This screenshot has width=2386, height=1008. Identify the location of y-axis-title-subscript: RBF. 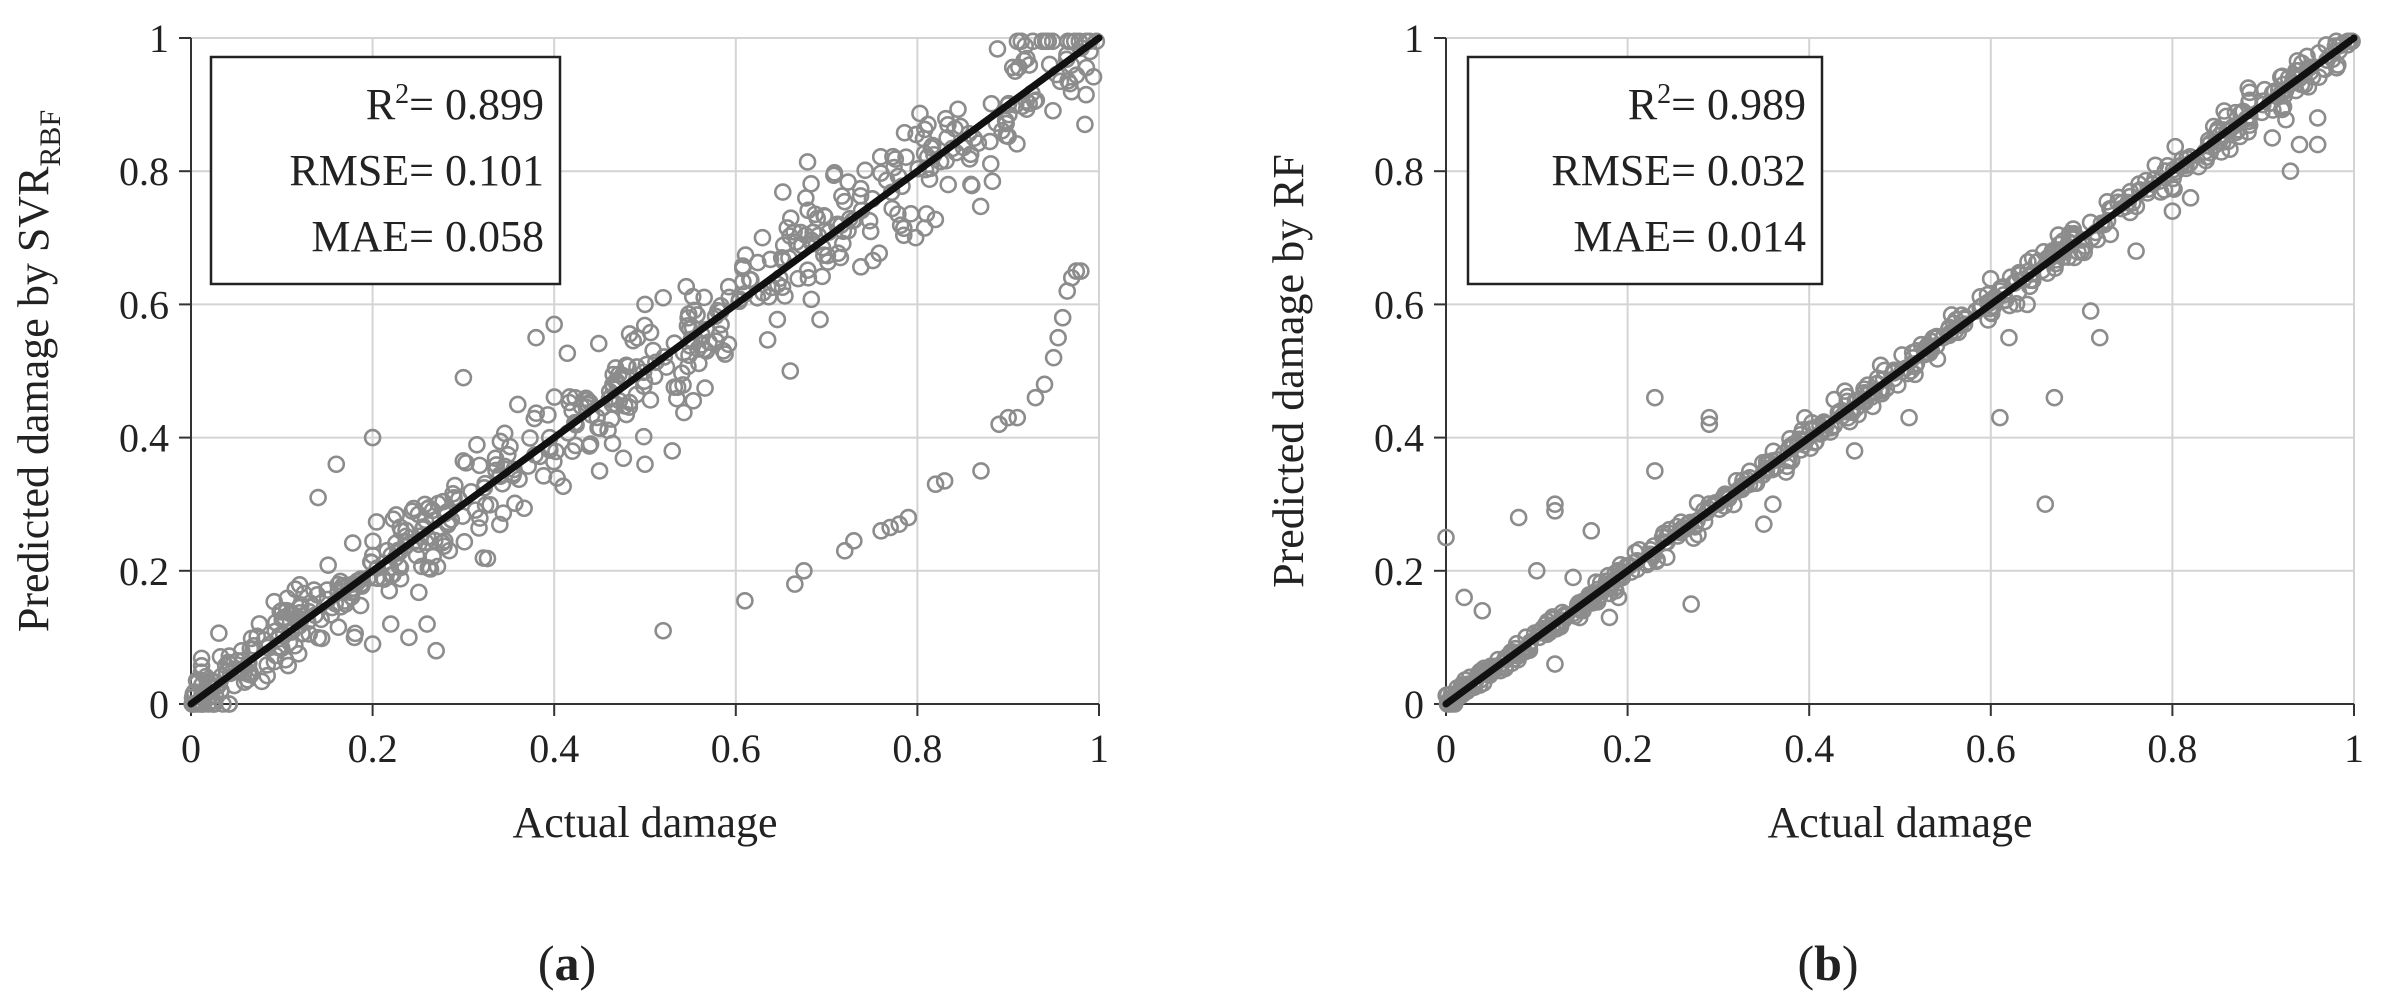
(50, 138).